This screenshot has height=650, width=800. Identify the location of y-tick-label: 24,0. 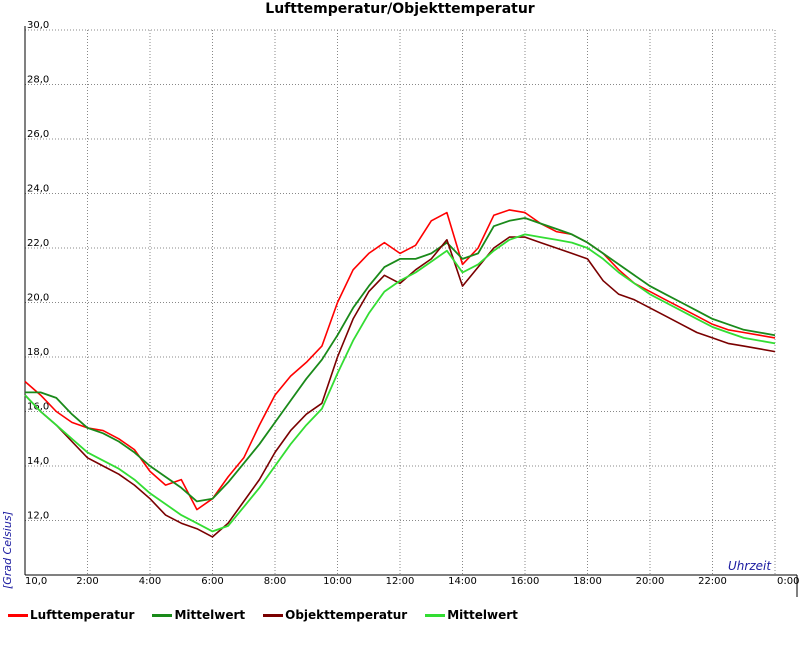
(38, 189).